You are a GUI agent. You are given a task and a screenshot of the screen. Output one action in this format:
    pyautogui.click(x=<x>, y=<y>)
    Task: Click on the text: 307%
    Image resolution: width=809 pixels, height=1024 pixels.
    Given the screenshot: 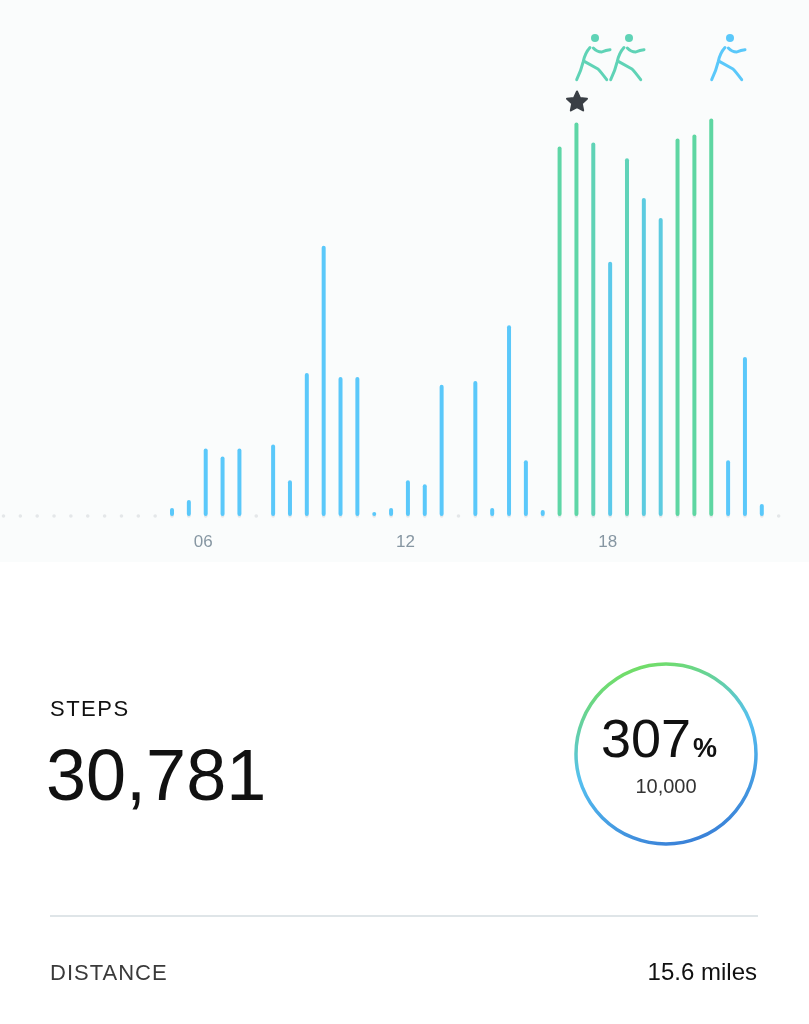 What is the action you would take?
    pyautogui.click(x=659, y=738)
    